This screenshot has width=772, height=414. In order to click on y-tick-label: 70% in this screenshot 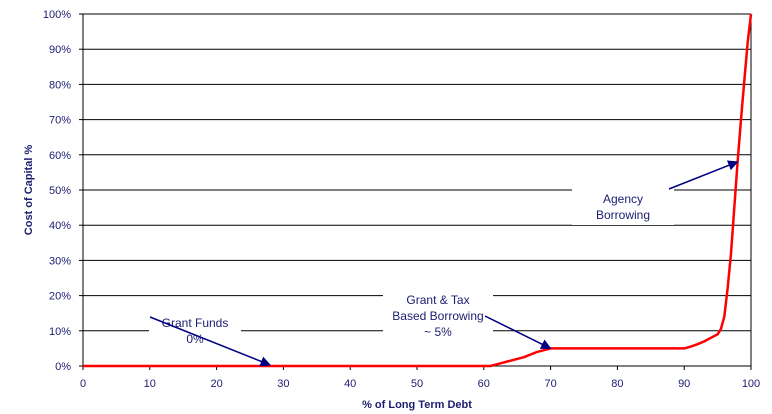, I will do `click(60, 121)`.